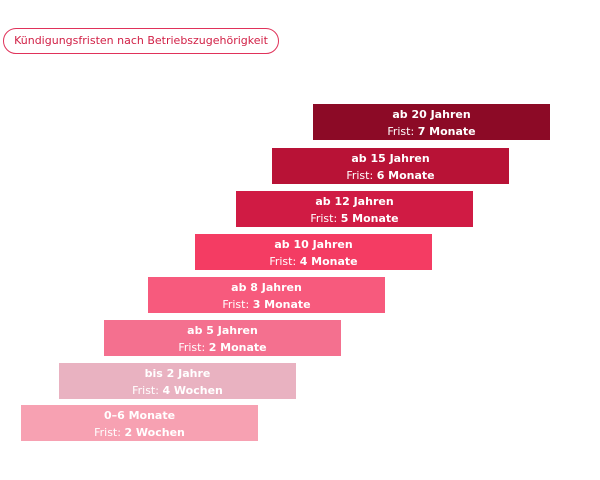 The height and width of the screenshot is (480, 600). What do you see at coordinates (354, 209) in the screenshot?
I see `step-5: ab 12 Jahren Frist: 5 Monate` at bounding box center [354, 209].